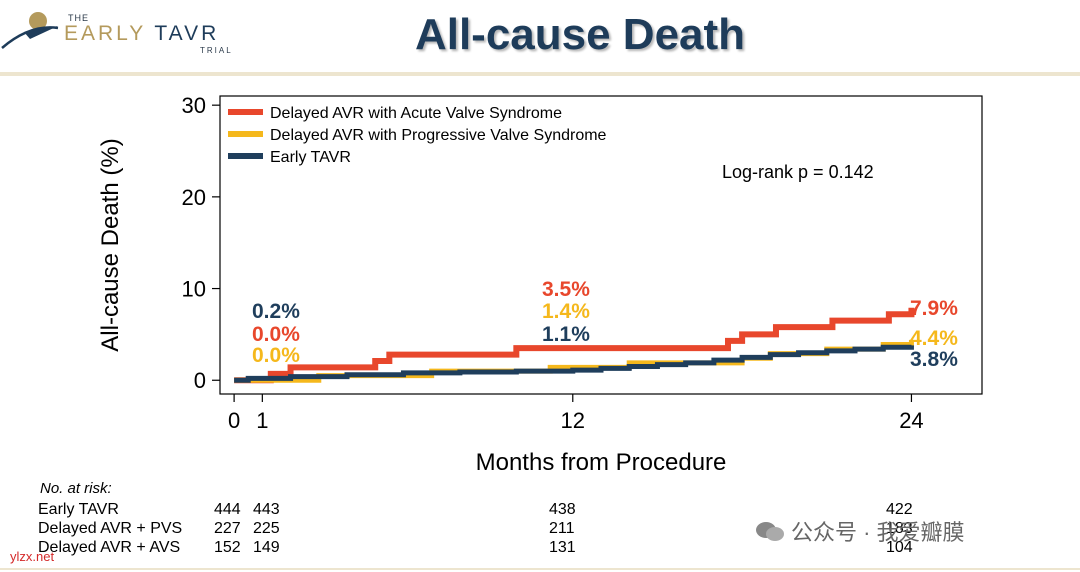 This screenshot has width=1080, height=572. I want to click on y-tick-label: 30, so click(194, 105).